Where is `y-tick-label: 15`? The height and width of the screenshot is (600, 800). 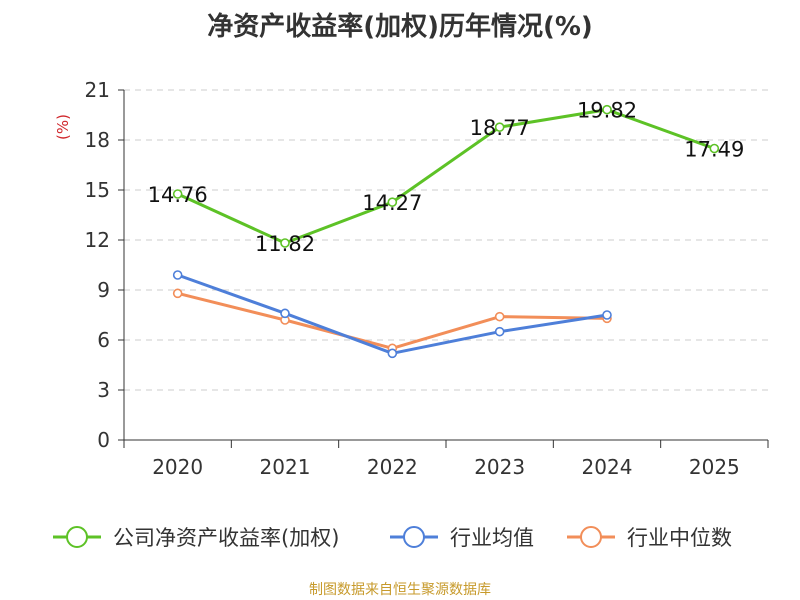
y-tick-label: 15 is located at coordinates (97, 190).